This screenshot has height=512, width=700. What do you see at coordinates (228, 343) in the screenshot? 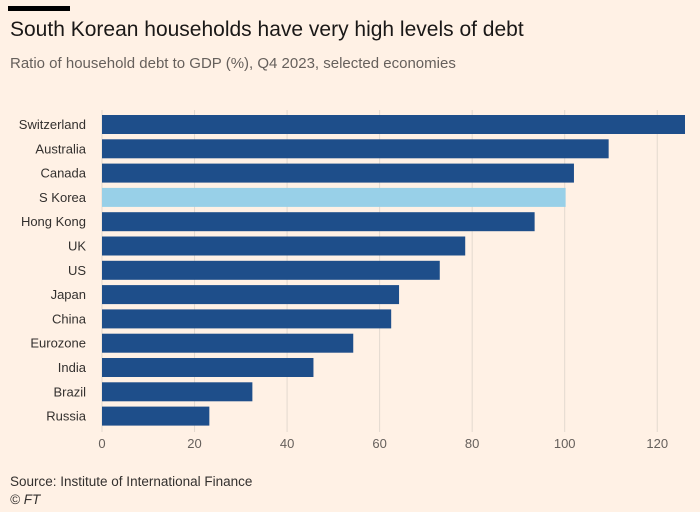
I see `bar-eurozone` at bounding box center [228, 343].